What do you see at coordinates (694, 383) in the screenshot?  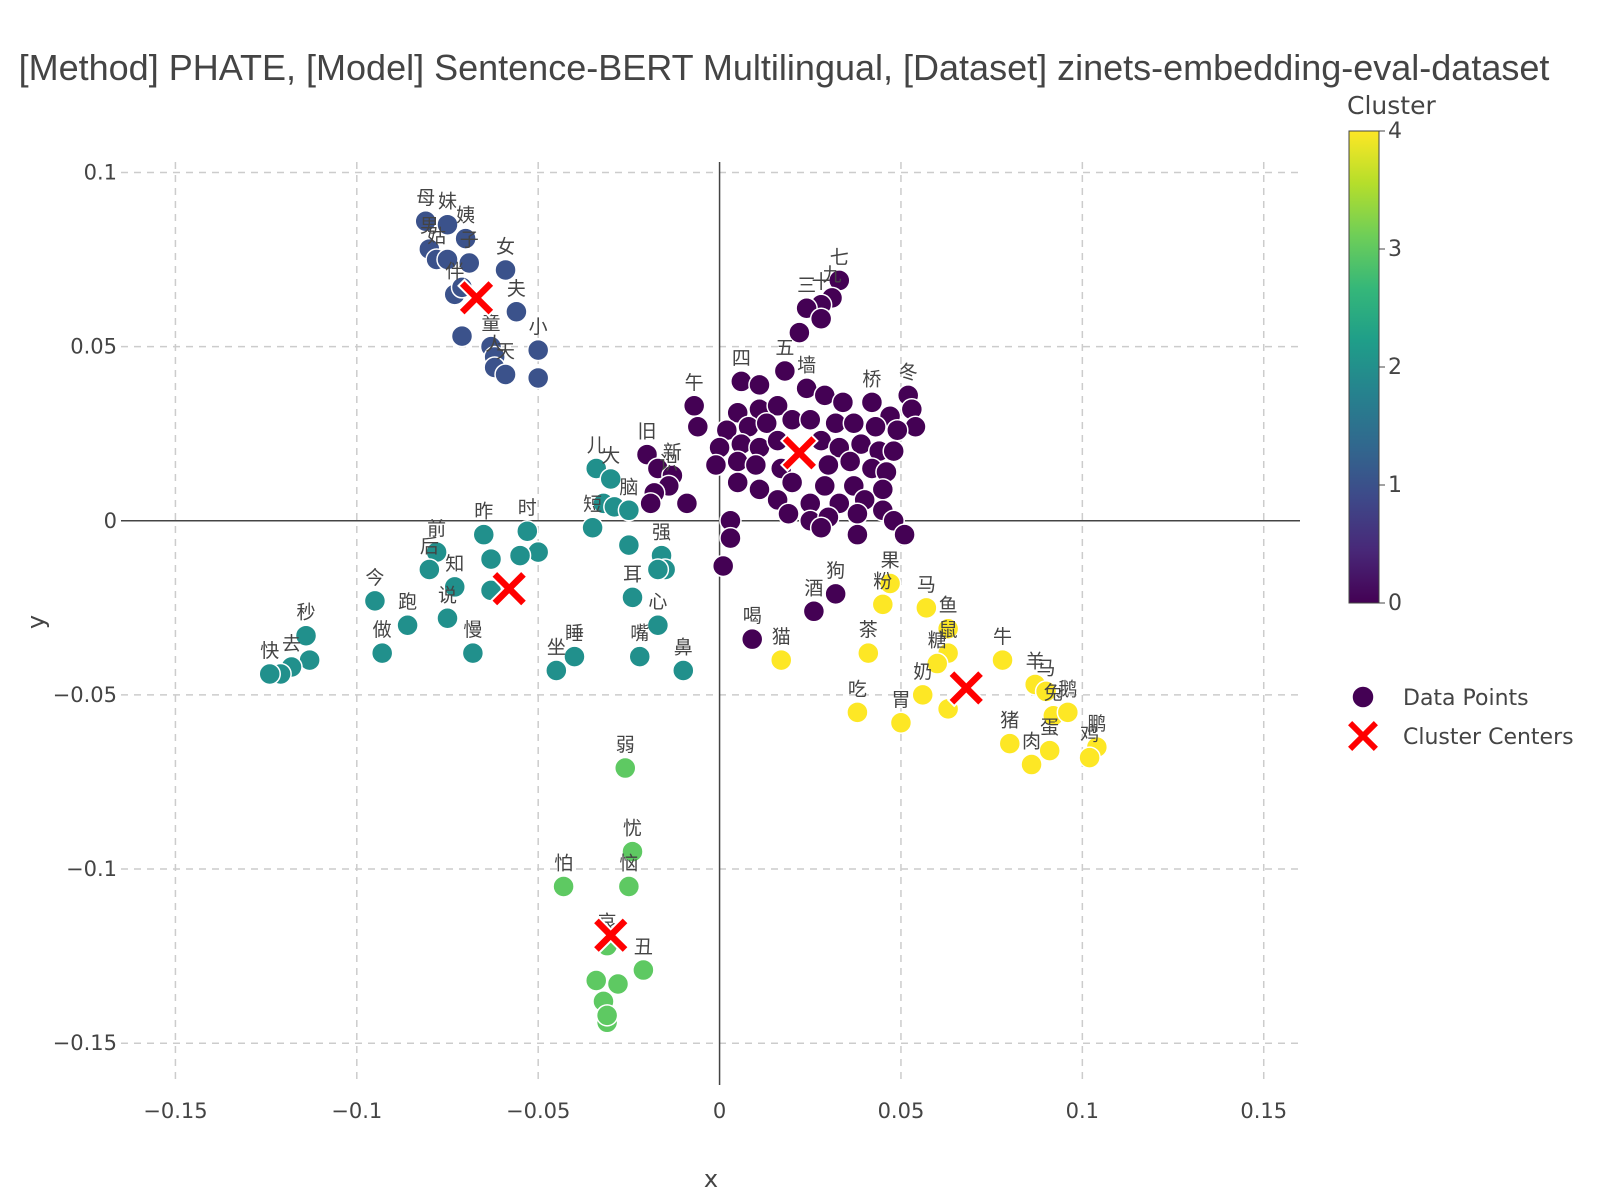 I see `point-label: 午` at bounding box center [694, 383].